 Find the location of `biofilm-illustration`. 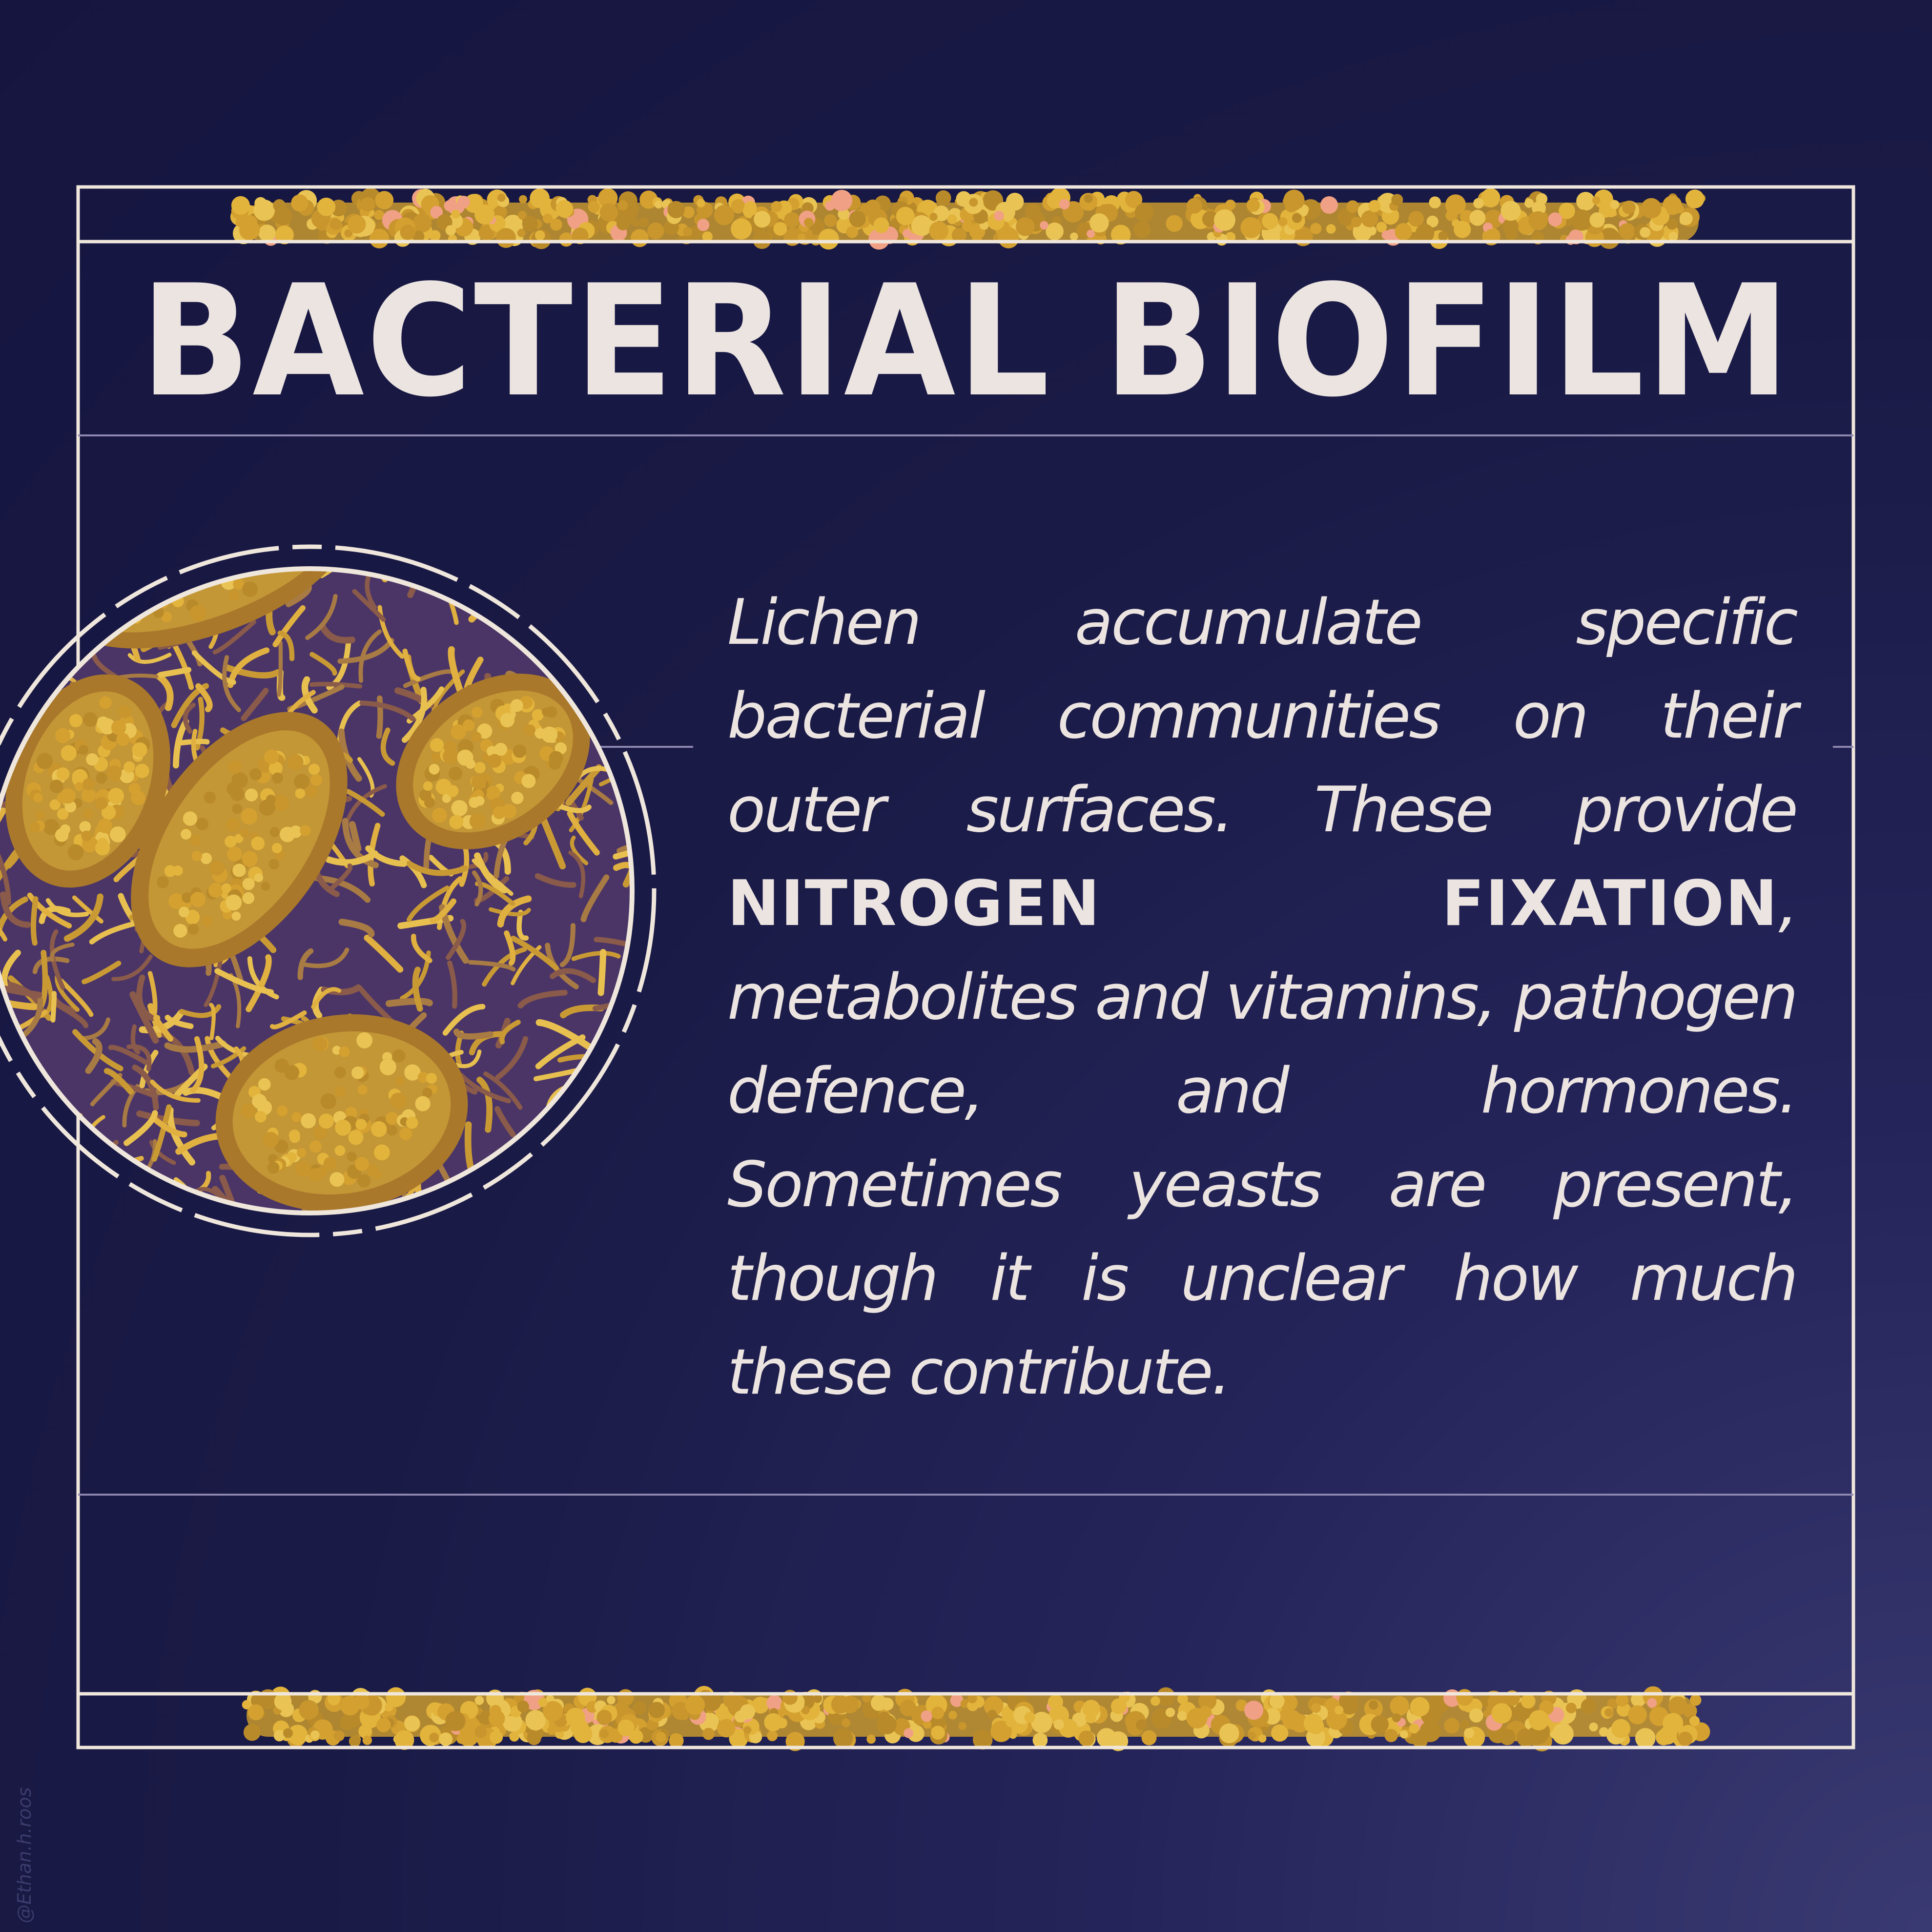

biofilm-illustration is located at coordinates (328, 890).